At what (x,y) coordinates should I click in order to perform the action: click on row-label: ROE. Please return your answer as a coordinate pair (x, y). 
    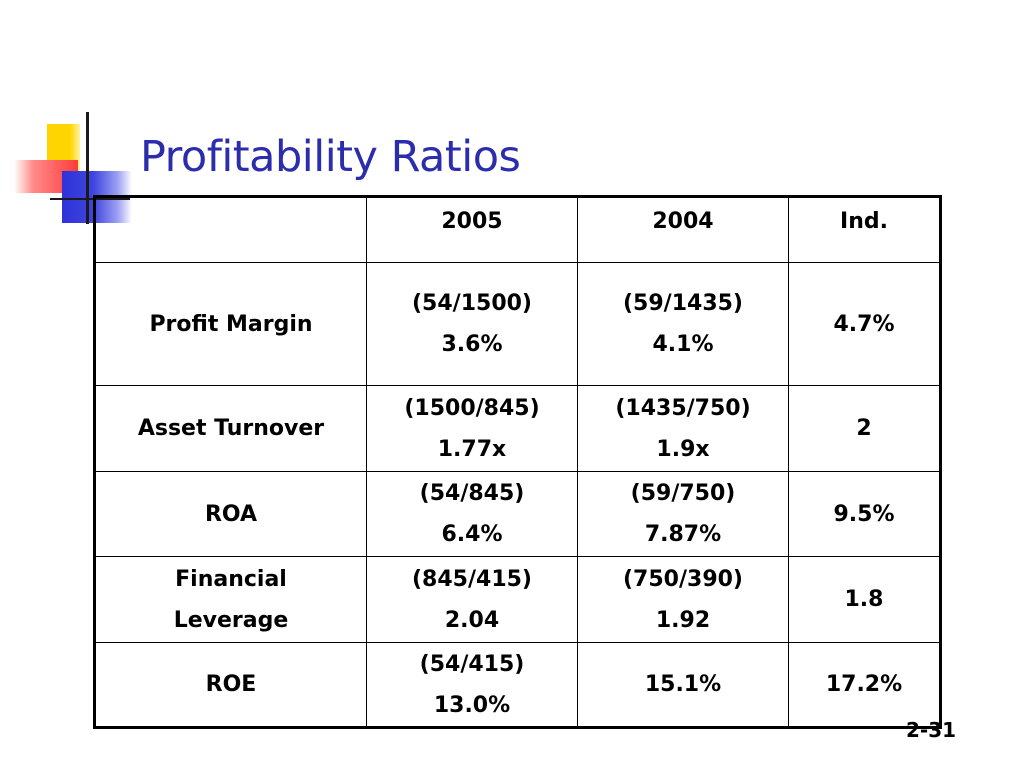
    Looking at the image, I should click on (230, 685).